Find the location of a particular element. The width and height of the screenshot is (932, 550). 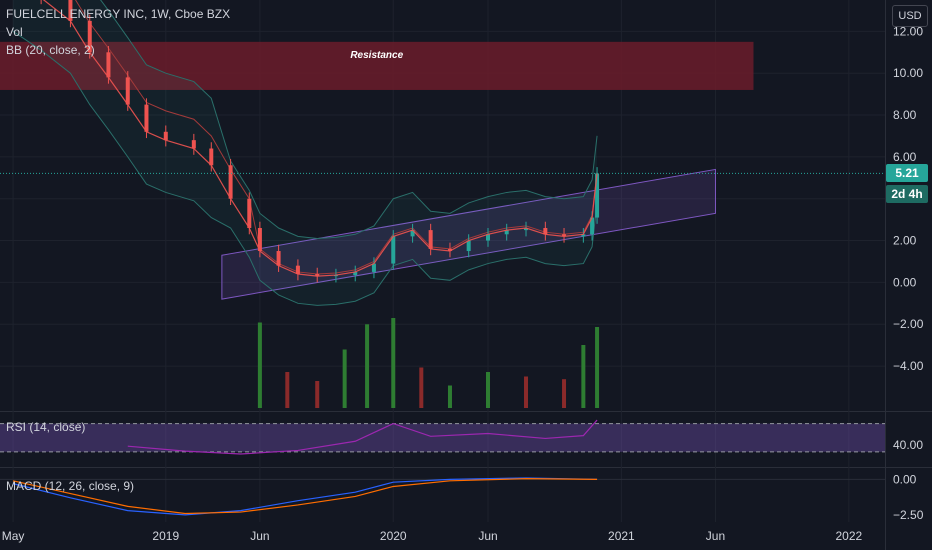

bollinger-legend: BB (20, close, 2) is located at coordinates (50, 50).